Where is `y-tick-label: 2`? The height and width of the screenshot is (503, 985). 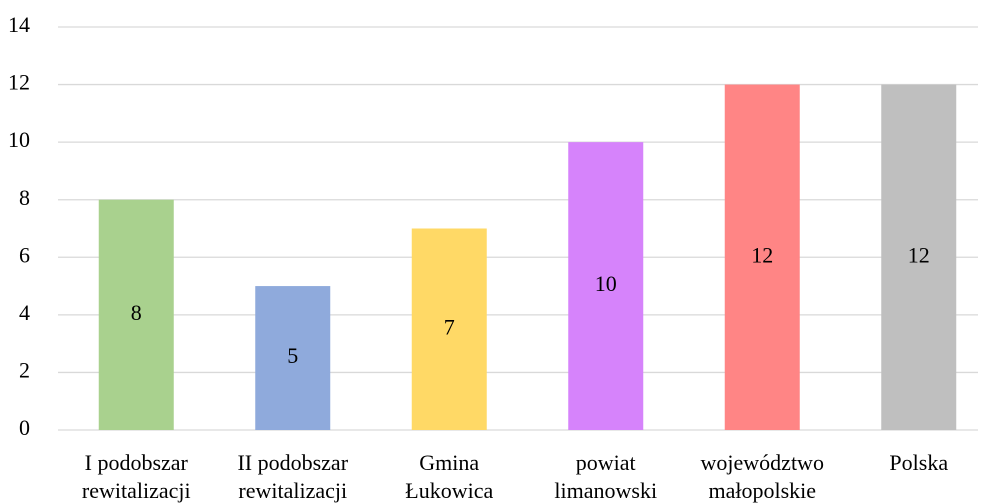 y-tick-label: 2 is located at coordinates (24, 369).